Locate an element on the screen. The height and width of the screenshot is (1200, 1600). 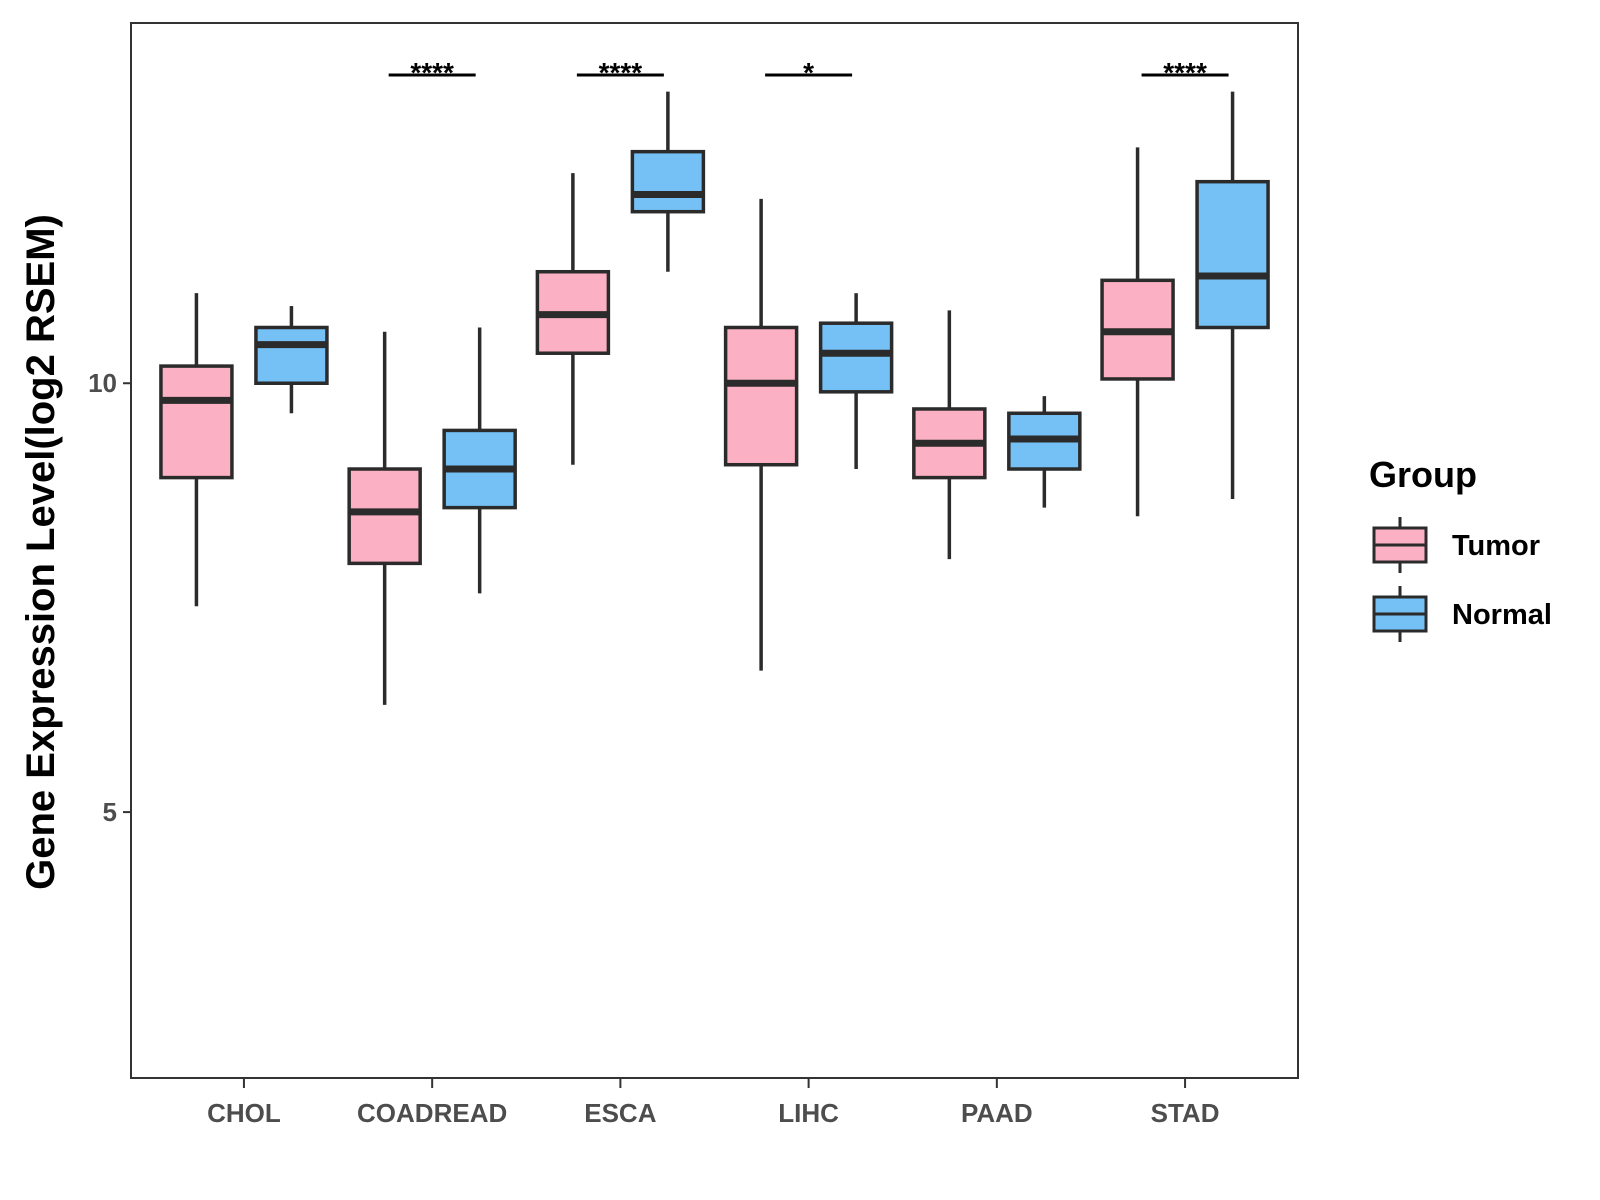
box-normal-lihc is located at coordinates (856, 381).